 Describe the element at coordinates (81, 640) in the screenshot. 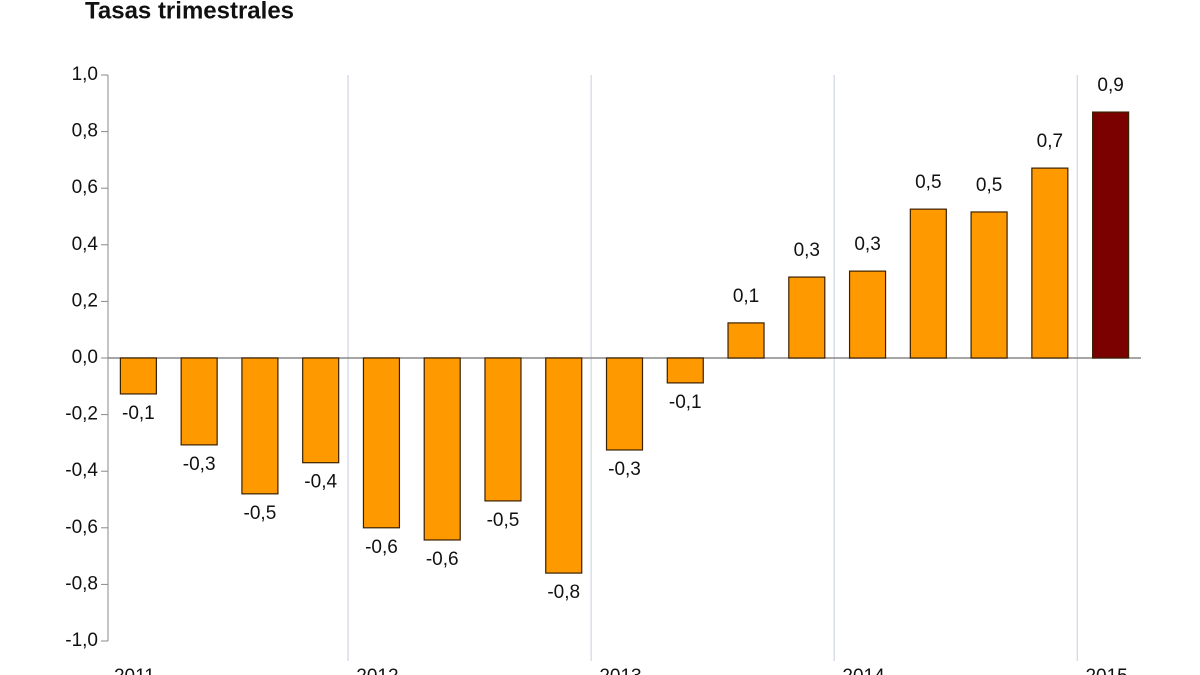

I see `y-tick-label: -1,0` at that location.